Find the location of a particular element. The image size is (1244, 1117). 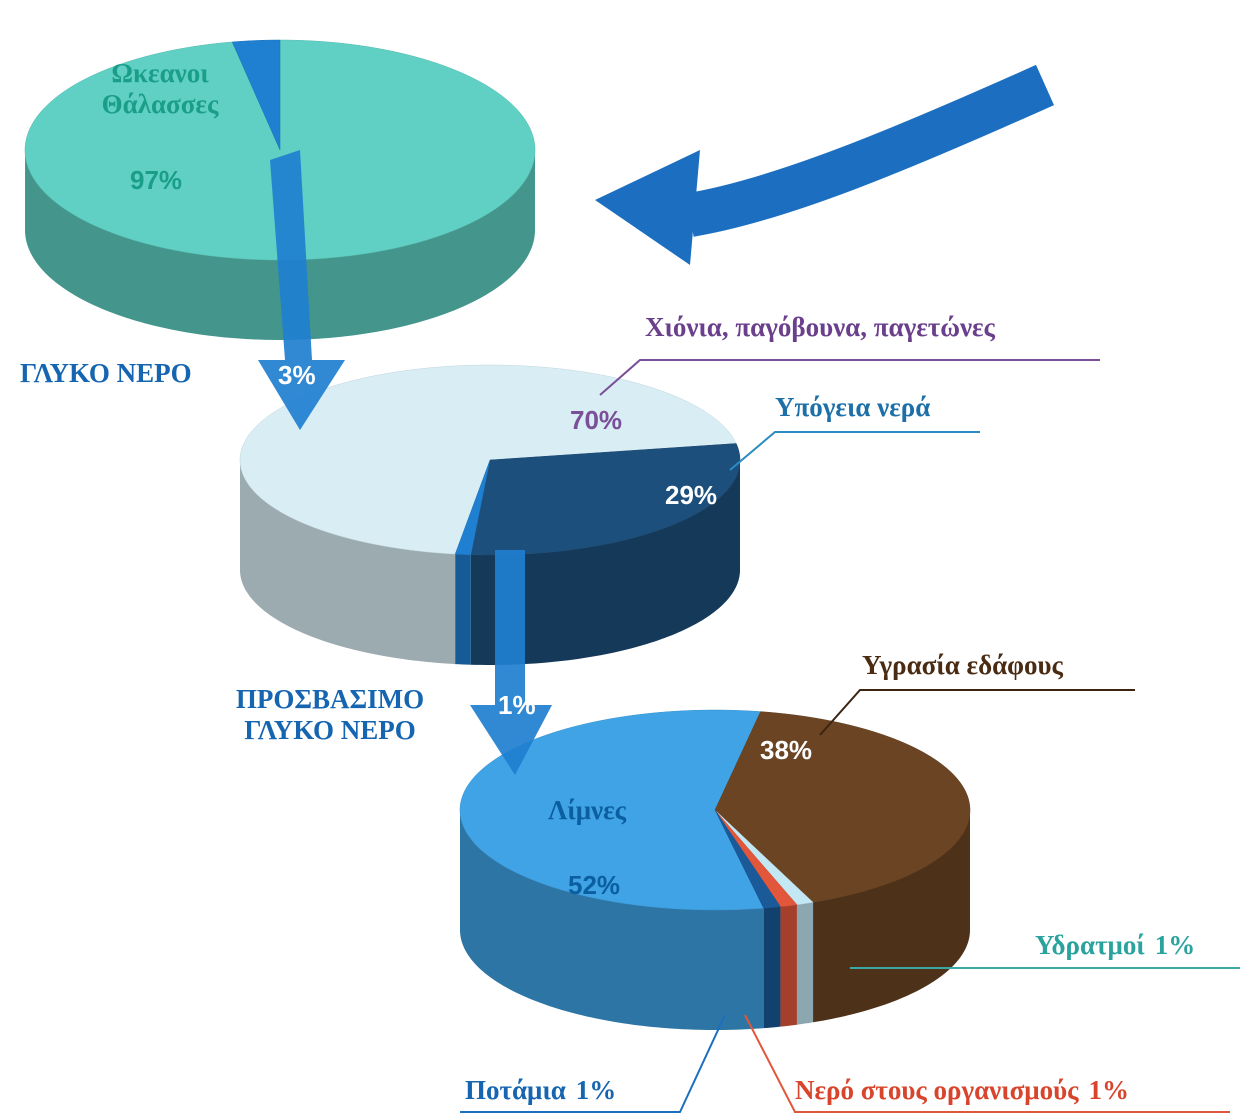

flow-arrow-head is located at coordinates (647, 207).